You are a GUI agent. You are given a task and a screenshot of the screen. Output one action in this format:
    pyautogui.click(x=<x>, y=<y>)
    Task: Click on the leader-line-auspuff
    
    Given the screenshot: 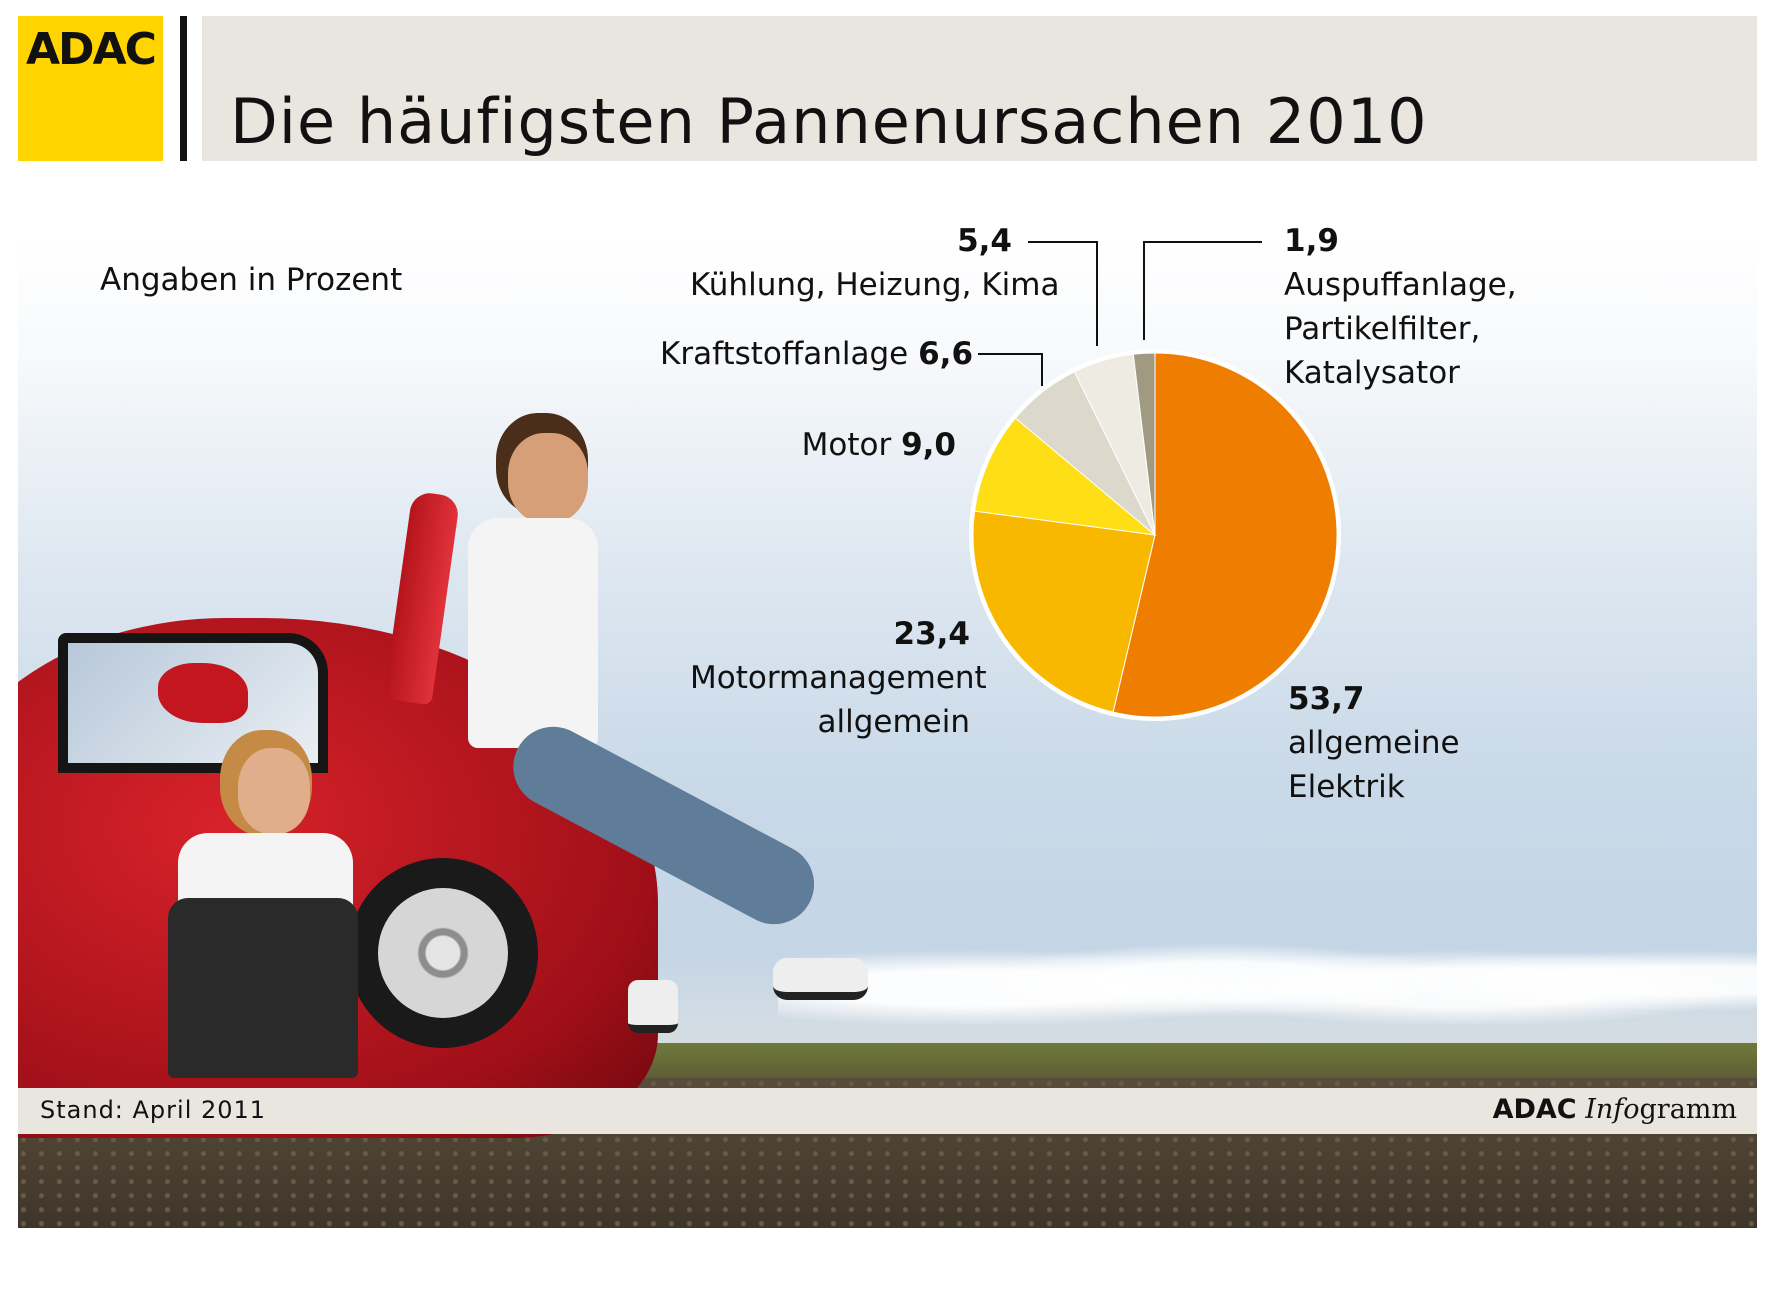 What is the action you would take?
    pyautogui.click(x=1202, y=290)
    